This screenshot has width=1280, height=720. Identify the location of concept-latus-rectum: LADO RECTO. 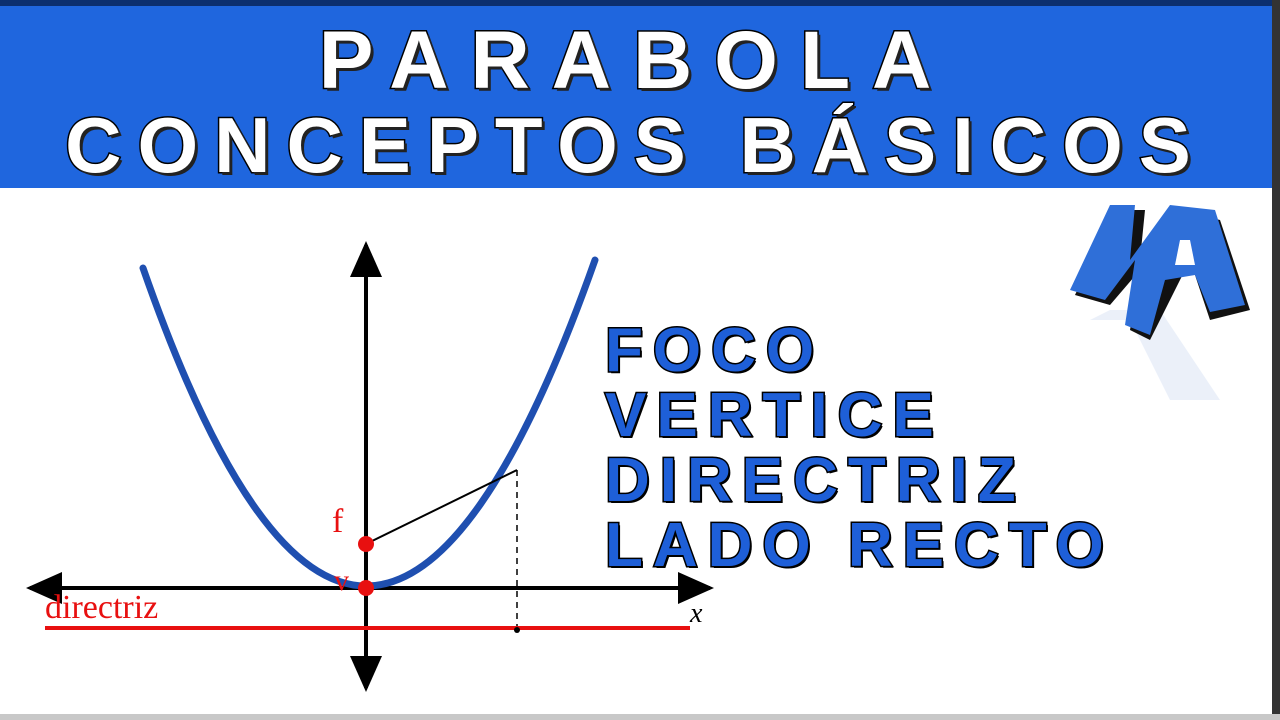
(859, 545).